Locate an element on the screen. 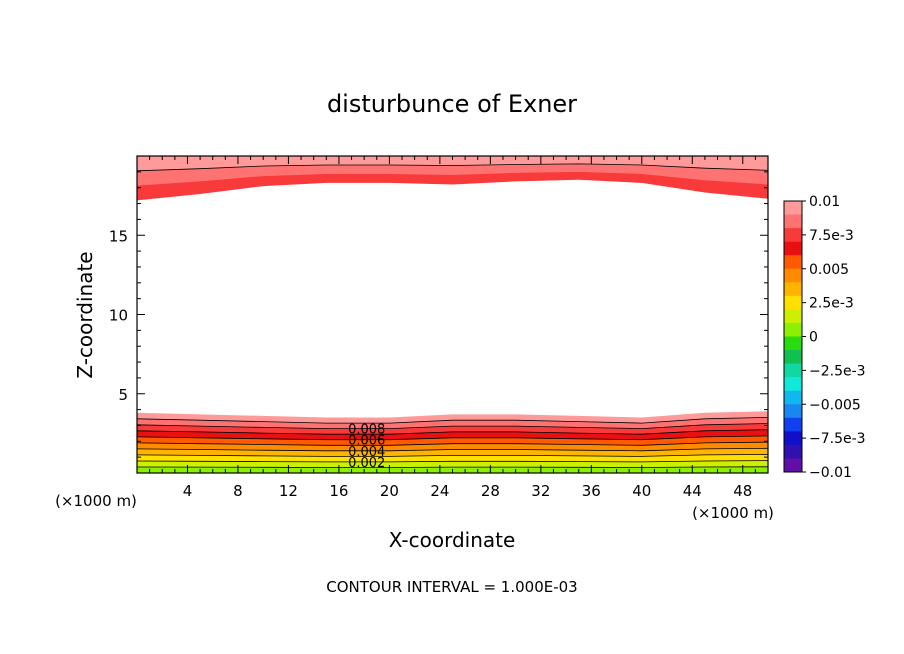  x-tick-label: 44 is located at coordinates (692, 491).